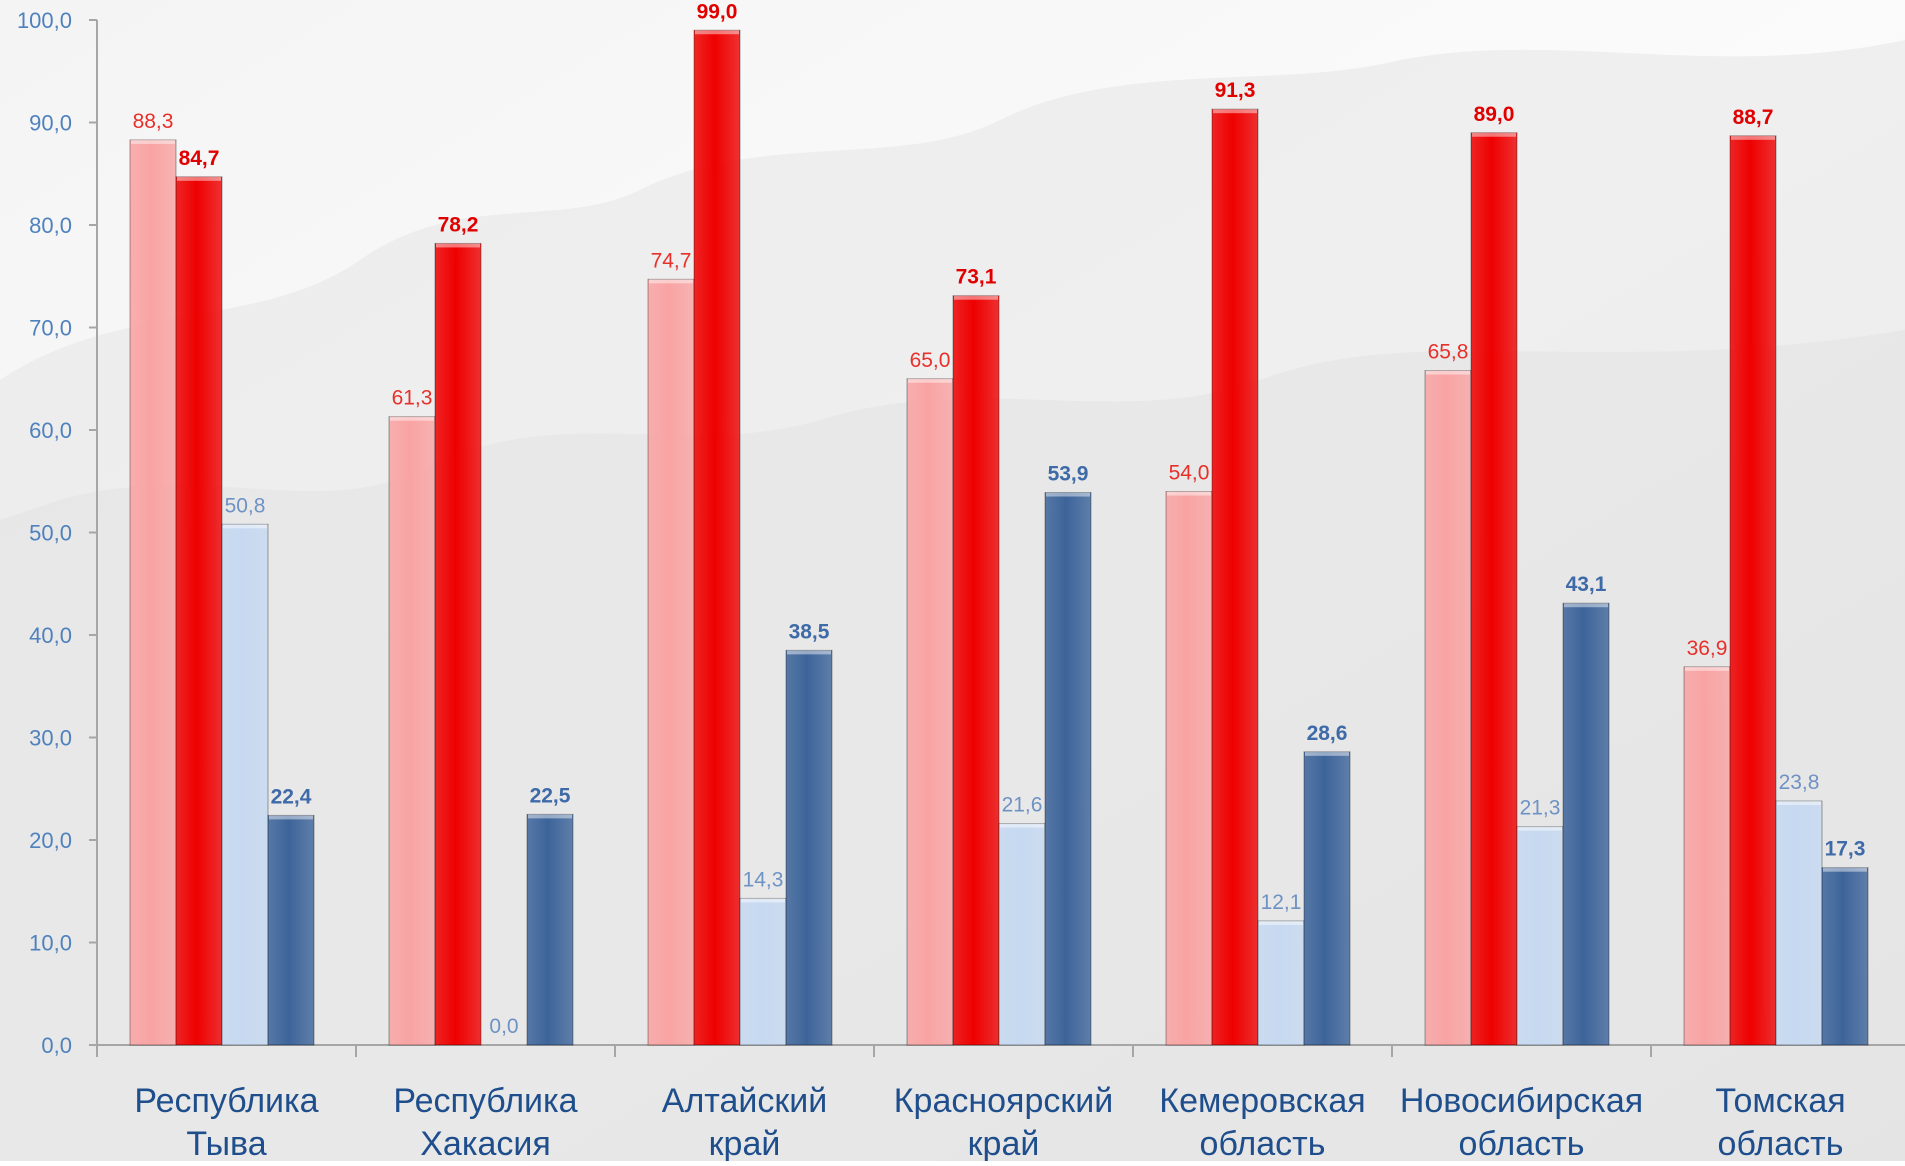 The height and width of the screenshot is (1166, 1905). I want to click on value-label: 0,0, so click(503, 1026).